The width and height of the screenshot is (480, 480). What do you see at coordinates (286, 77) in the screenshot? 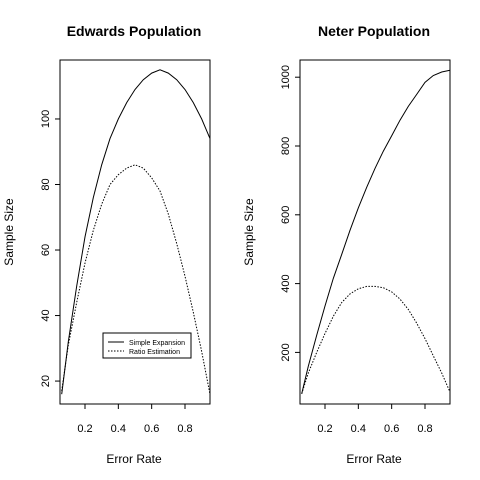
I see `y-tick-label: 1000` at bounding box center [286, 77].